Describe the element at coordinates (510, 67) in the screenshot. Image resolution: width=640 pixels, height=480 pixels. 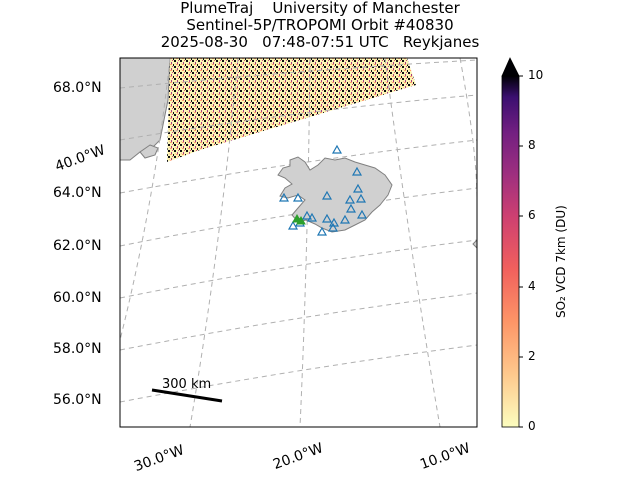
I see `colorbar-extend-arrow` at that location.